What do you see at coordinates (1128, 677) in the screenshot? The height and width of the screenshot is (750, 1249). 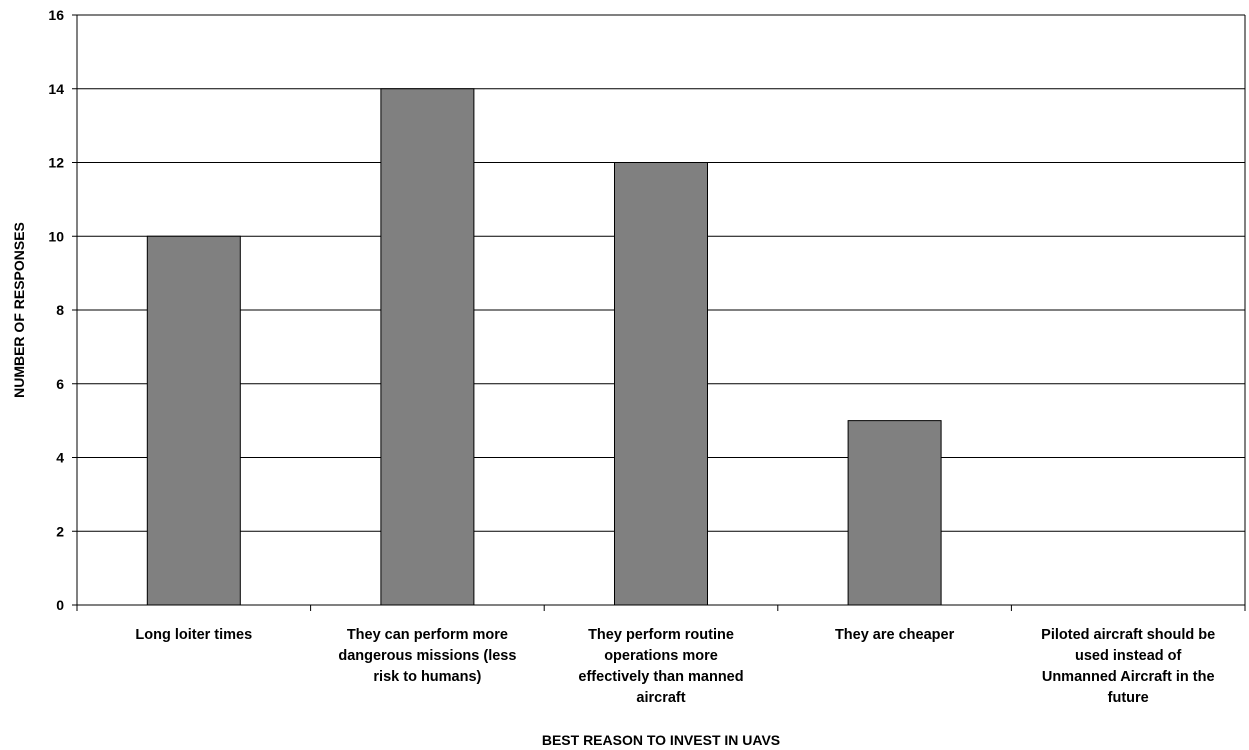 I see `x-tick-label-line: Unmanned Aircraft in the` at bounding box center [1128, 677].